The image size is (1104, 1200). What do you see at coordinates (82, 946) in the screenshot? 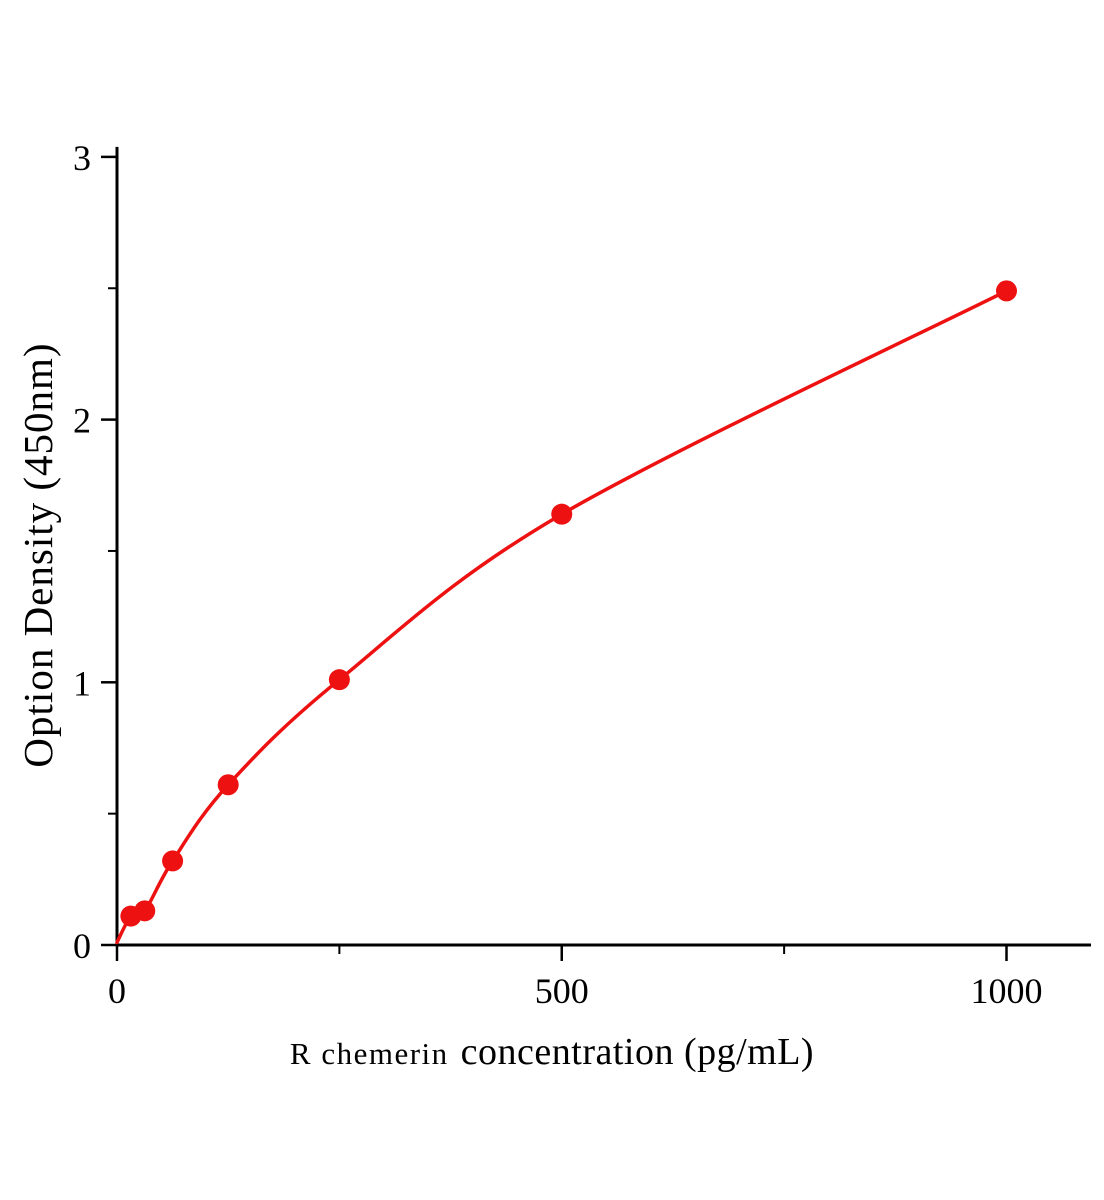
I see `y-tick-label: 0` at bounding box center [82, 946].